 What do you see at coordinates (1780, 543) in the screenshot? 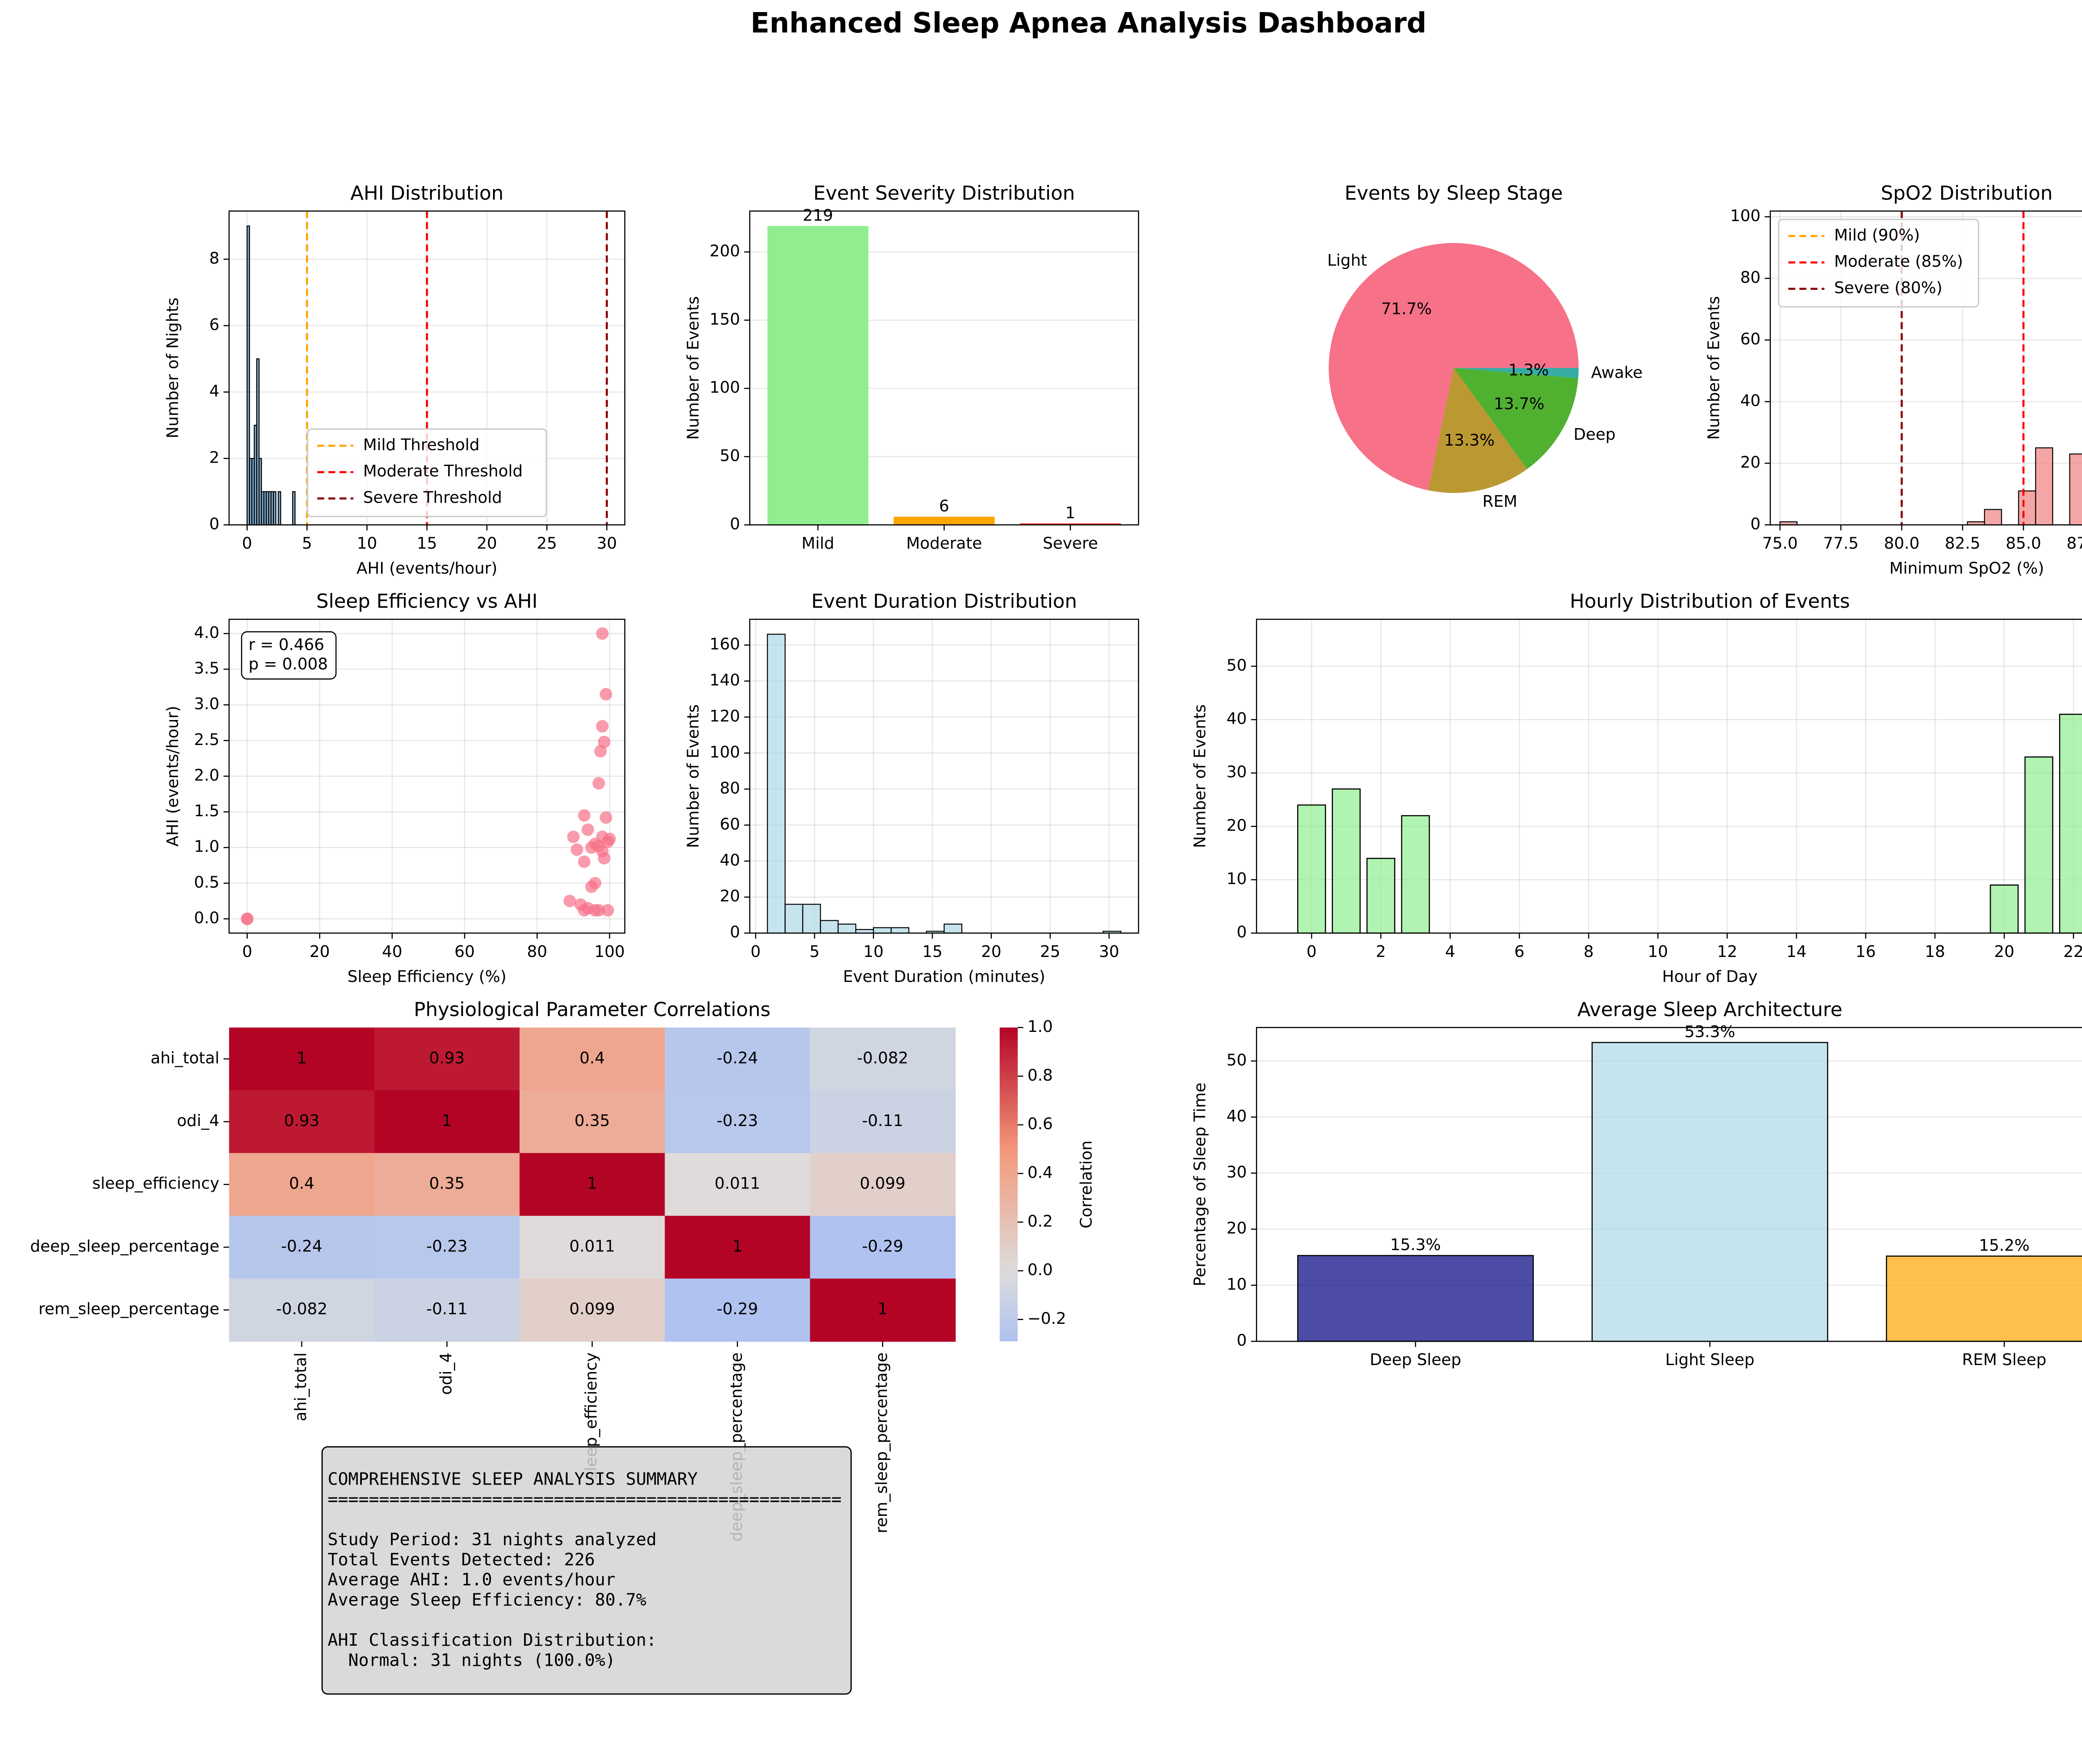
I see `x-tick-label: 75.0` at bounding box center [1780, 543].